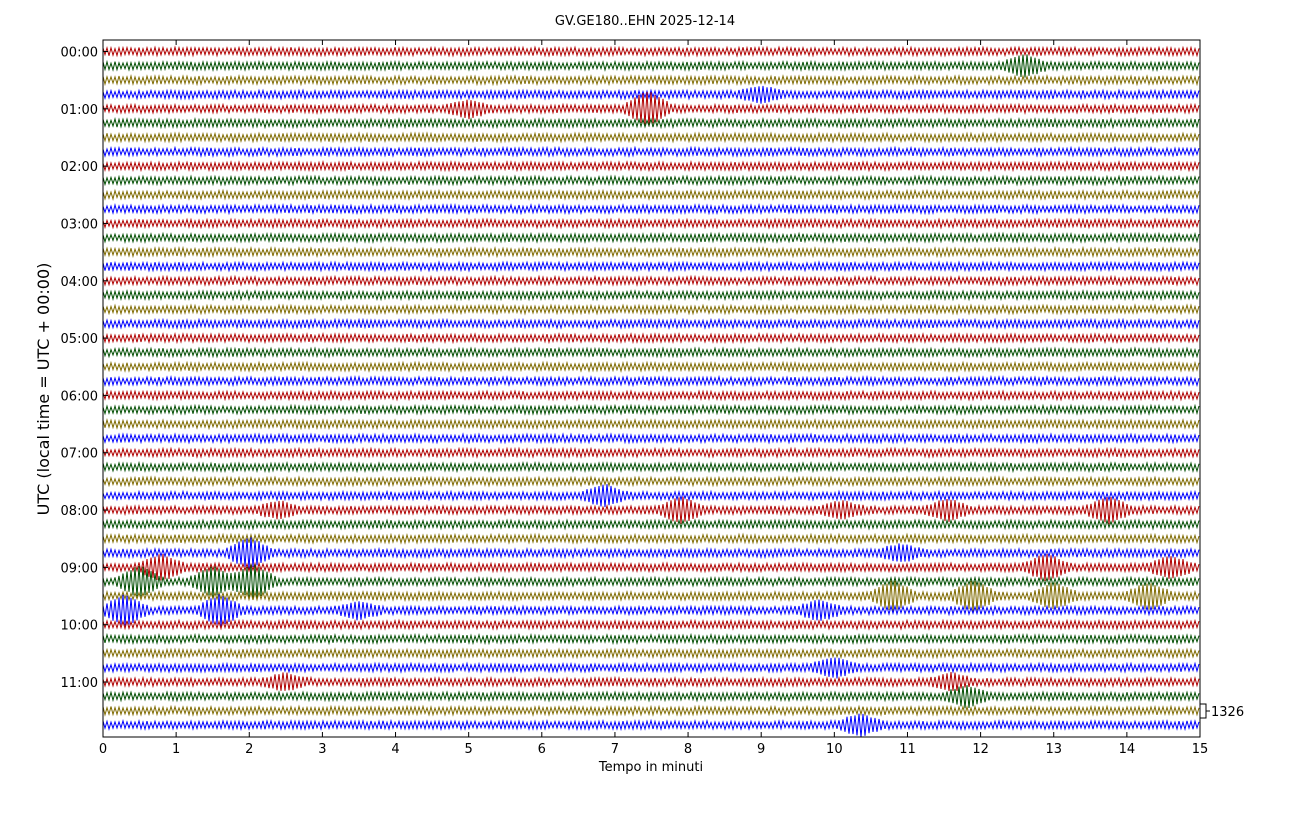 The height and width of the screenshot is (819, 1290). I want to click on y-tick-label: 11:00, so click(79, 683).